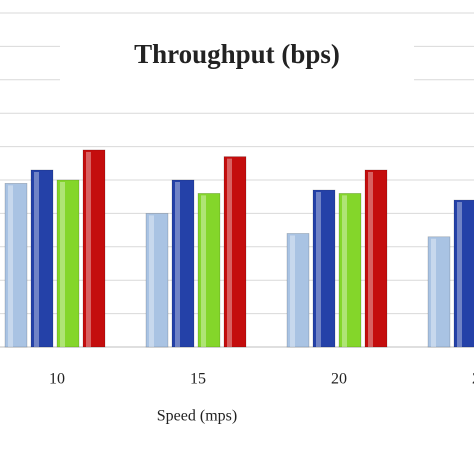 This screenshot has height=474, width=474. What do you see at coordinates (237, 54) in the screenshot?
I see `chart-title: Throughput (bps)` at bounding box center [237, 54].